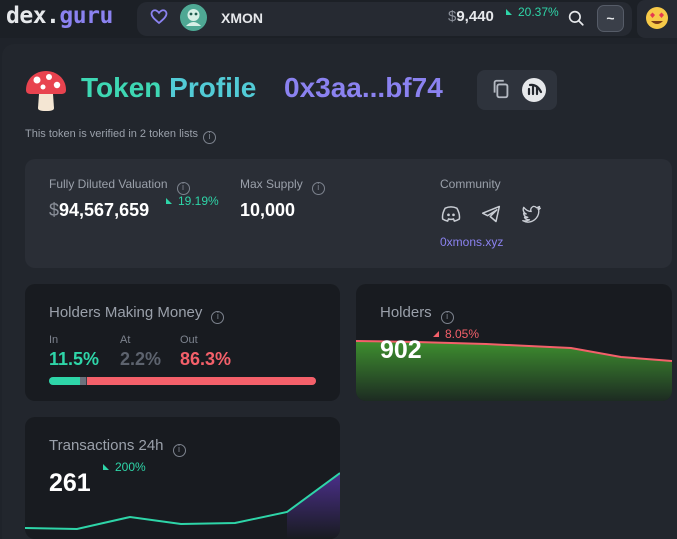 The height and width of the screenshot is (539, 677). I want to click on user-emoji-icon, so click(657, 18).